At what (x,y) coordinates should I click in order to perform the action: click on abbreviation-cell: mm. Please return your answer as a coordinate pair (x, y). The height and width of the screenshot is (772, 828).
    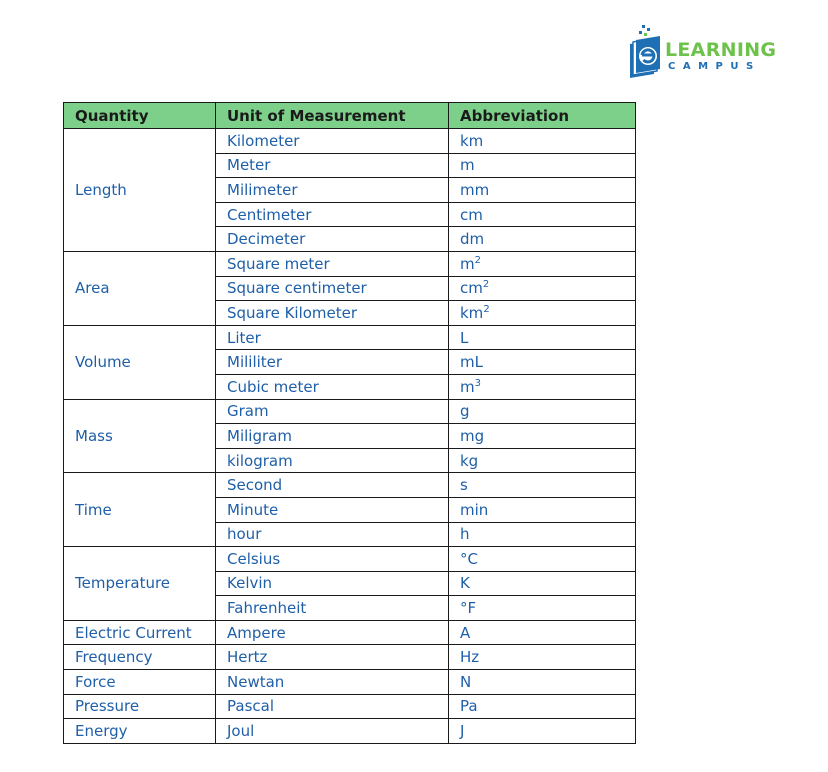
    Looking at the image, I should click on (542, 190).